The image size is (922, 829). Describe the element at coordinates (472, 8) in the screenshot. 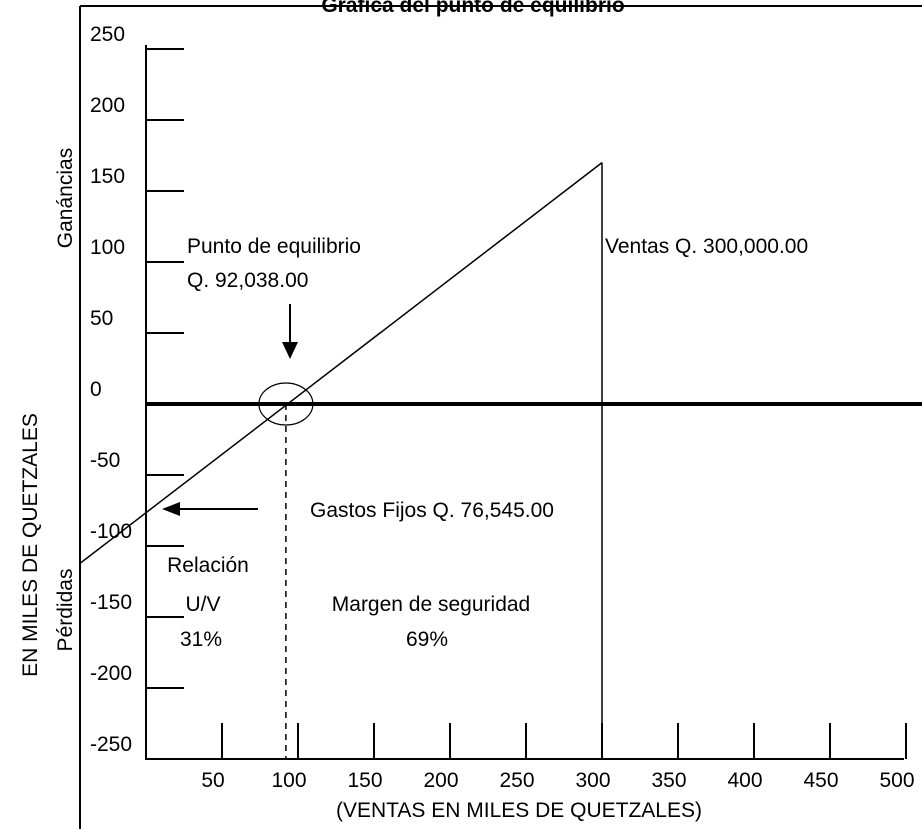

I see `chart-title: Gráfica del punto de equilibrio` at that location.